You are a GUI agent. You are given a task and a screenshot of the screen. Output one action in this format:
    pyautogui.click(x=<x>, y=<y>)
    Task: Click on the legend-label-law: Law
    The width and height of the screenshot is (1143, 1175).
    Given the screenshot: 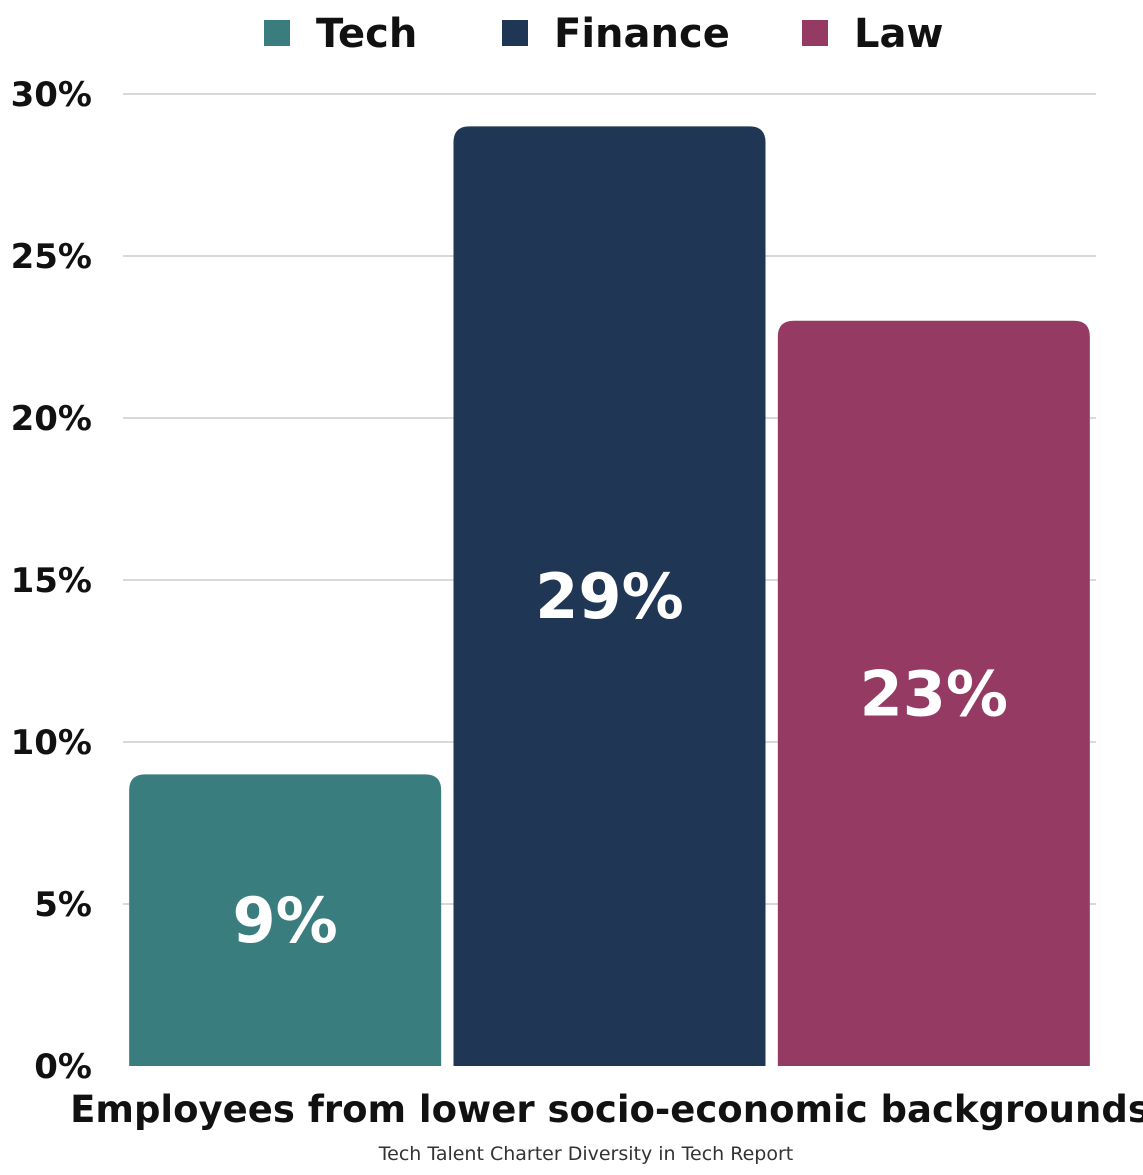 What is the action you would take?
    pyautogui.click(x=898, y=34)
    